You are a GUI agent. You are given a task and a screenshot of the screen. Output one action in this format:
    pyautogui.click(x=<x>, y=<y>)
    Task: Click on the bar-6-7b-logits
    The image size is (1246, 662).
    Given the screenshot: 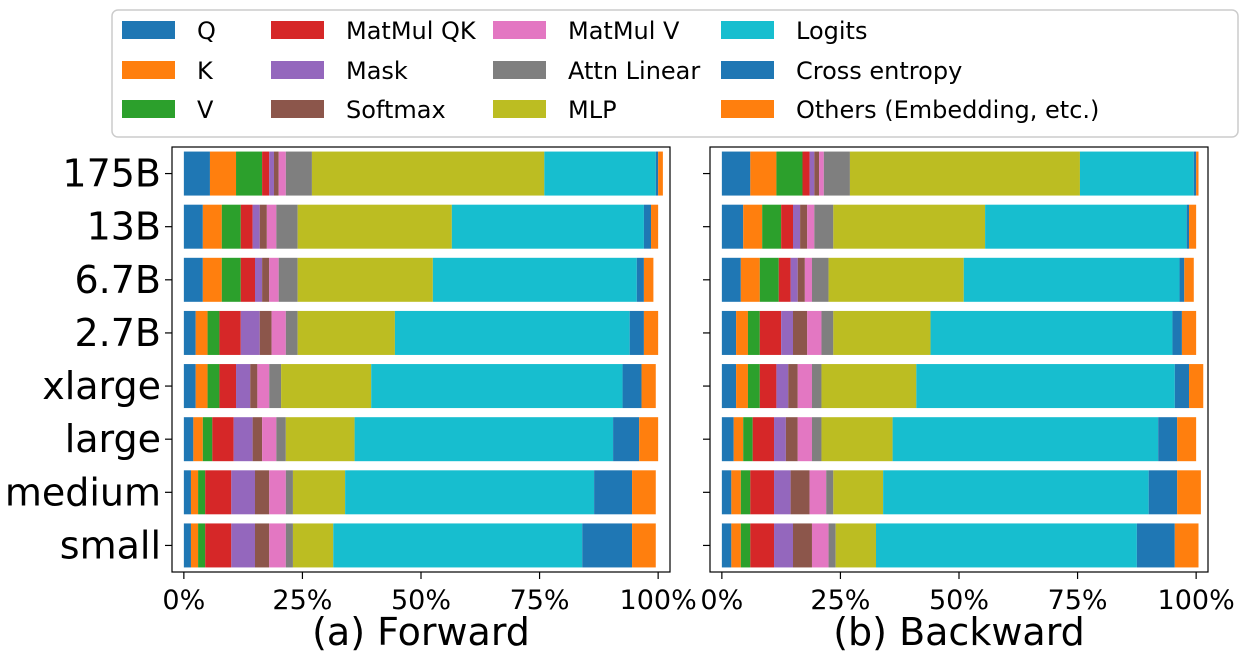 What is the action you would take?
    pyautogui.click(x=1071, y=279)
    